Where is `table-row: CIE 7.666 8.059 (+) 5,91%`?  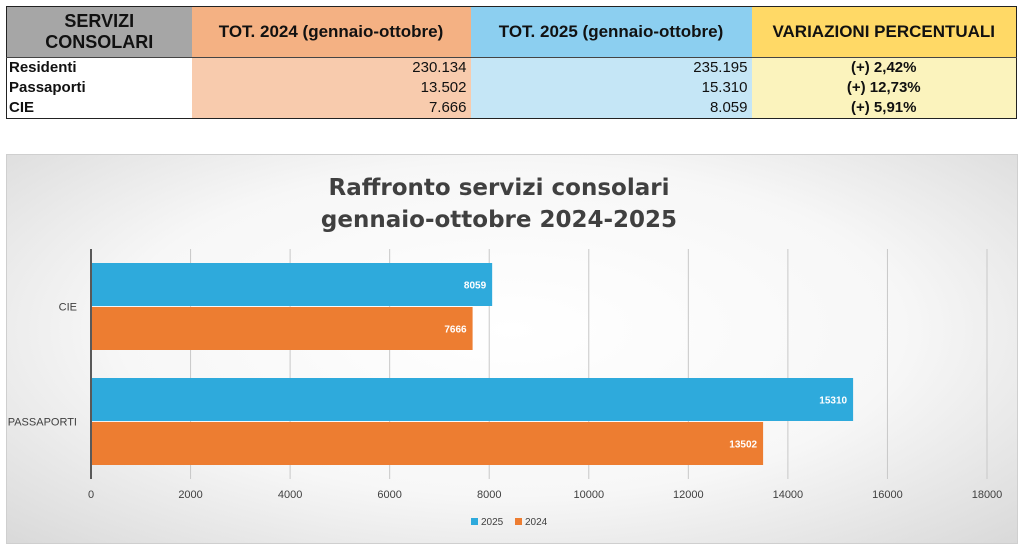
table-row: CIE 7.666 8.059 (+) 5,91% is located at coordinates (511, 108).